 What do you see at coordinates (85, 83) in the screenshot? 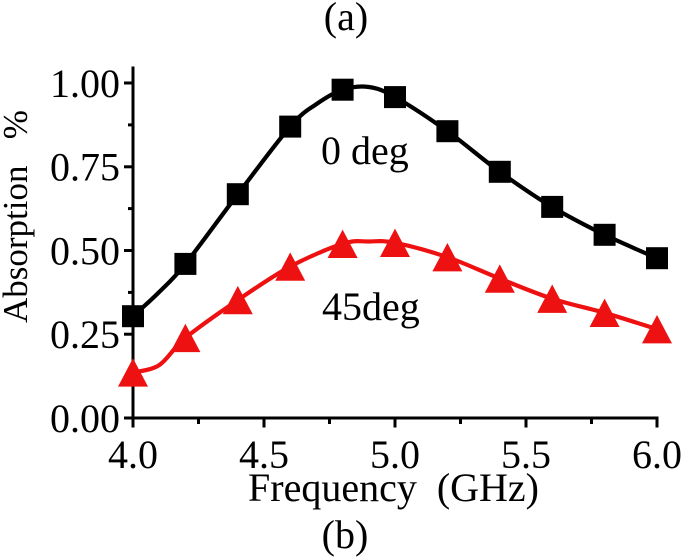
I see `svg-text: 1.00` at bounding box center [85, 83].